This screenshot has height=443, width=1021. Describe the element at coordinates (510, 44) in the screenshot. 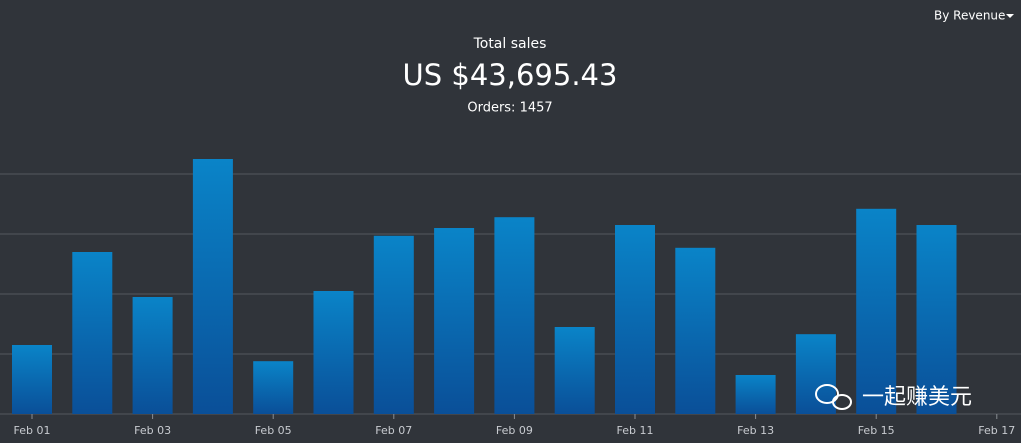

I see `title: Total sales` at that location.